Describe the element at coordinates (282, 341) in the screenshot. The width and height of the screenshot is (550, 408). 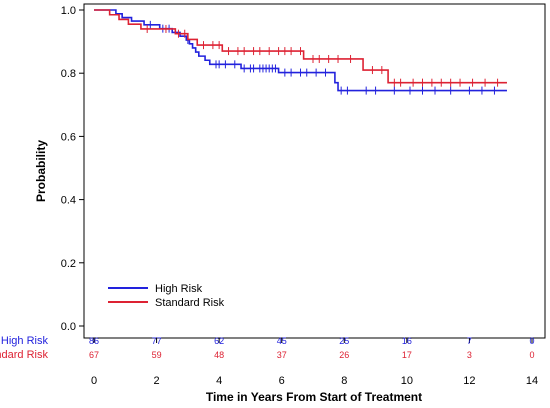
I see `risk-count: 45` at that location.